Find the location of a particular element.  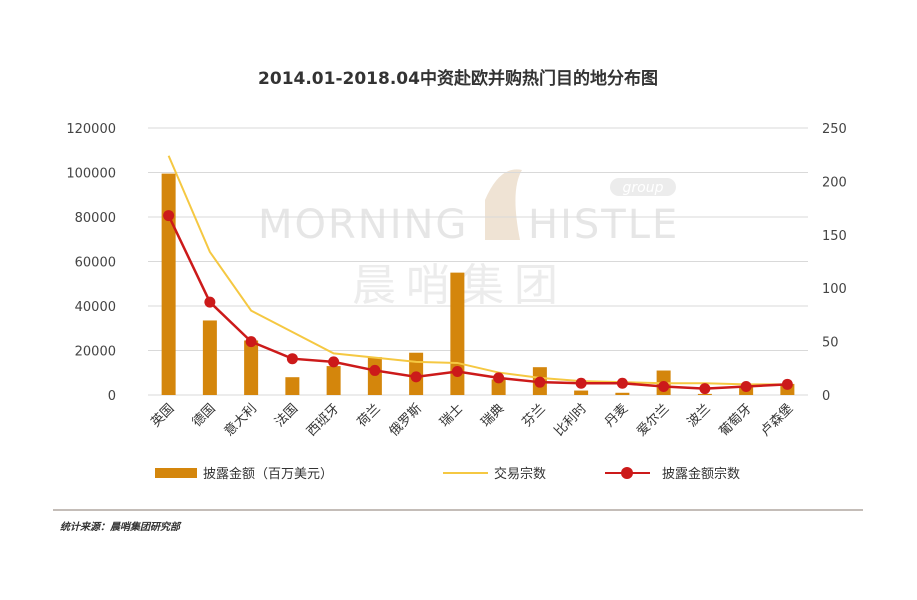

chart-title: 2014.01-2018.04中资赴欧并购热门目的地分布图 is located at coordinates (458, 78).